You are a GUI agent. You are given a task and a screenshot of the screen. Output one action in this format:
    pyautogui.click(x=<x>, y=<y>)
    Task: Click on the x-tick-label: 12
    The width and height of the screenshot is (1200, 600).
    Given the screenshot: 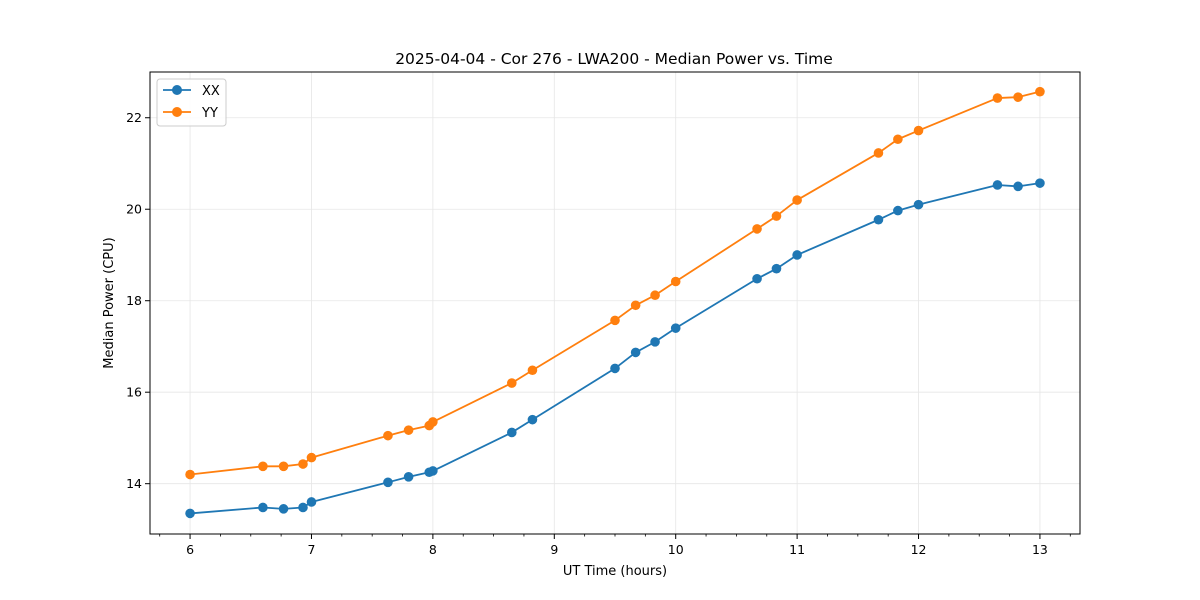 What is the action you would take?
    pyautogui.click(x=919, y=549)
    